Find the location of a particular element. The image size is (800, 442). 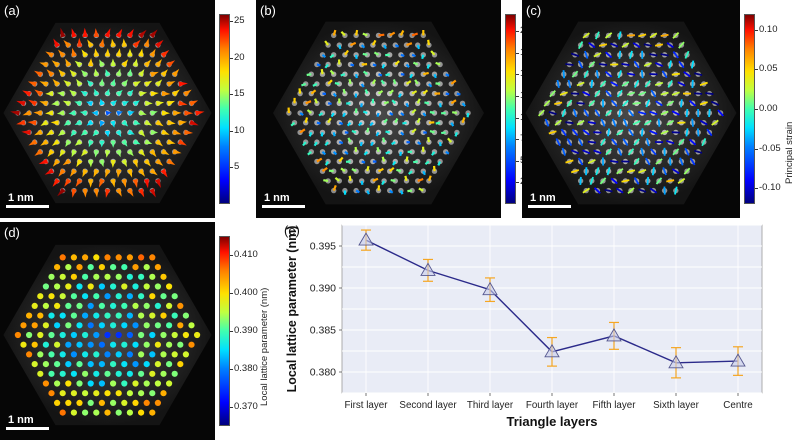

panel-e-label: (e) is located at coordinates (292, 230).